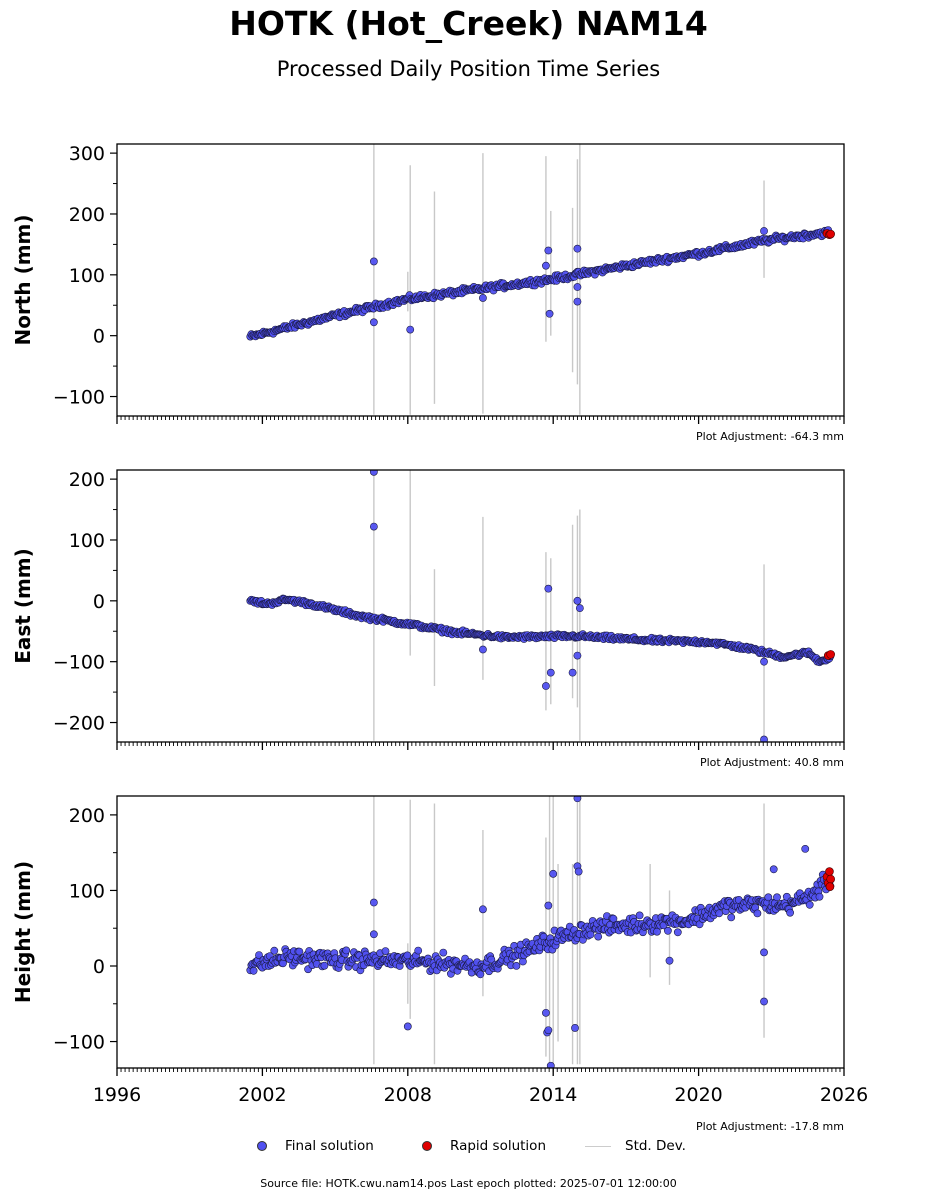 The height and width of the screenshot is (1200, 937). Describe the element at coordinates (408, 1095) in the screenshot. I see `x-tick-label: 2008` at that location.